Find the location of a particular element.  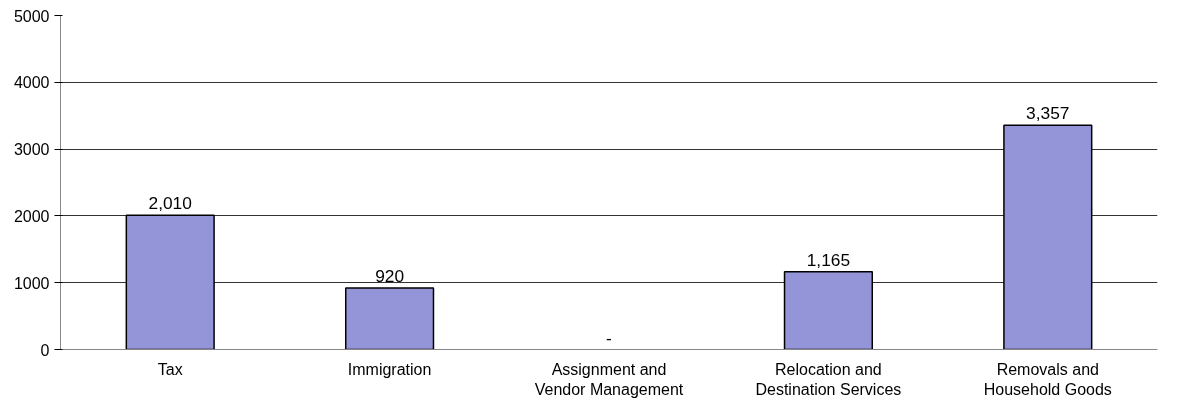

x-tick-label: Removals and Household Goods is located at coordinates (1047, 379).